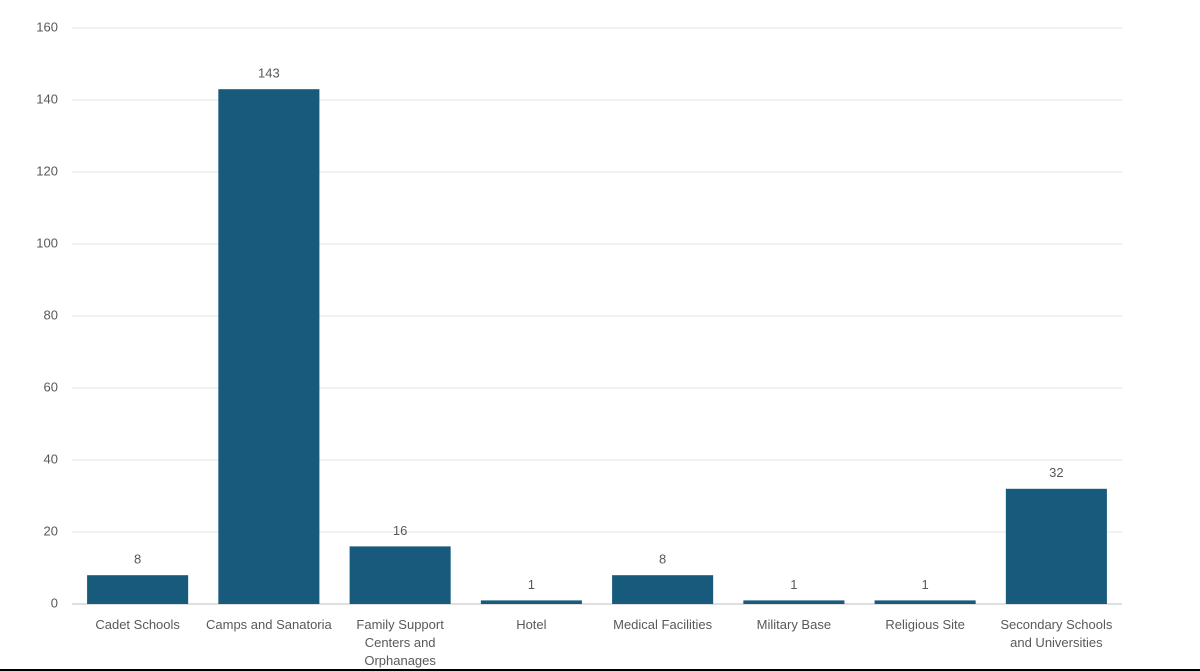 The image size is (1200, 671). What do you see at coordinates (269, 73) in the screenshot?
I see `data-label: 143` at bounding box center [269, 73].